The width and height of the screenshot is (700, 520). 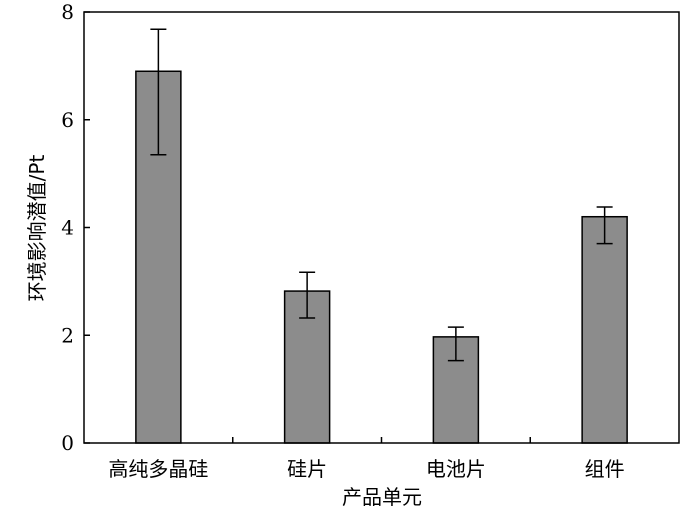 What do you see at coordinates (67, 120) in the screenshot?
I see `y-tick-label-3: 6` at bounding box center [67, 120].